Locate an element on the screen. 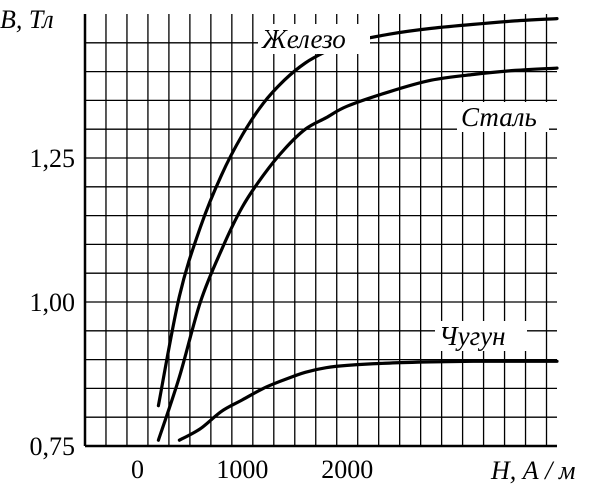 The image size is (616, 484). x-tick-label: 0 is located at coordinates (137, 469).